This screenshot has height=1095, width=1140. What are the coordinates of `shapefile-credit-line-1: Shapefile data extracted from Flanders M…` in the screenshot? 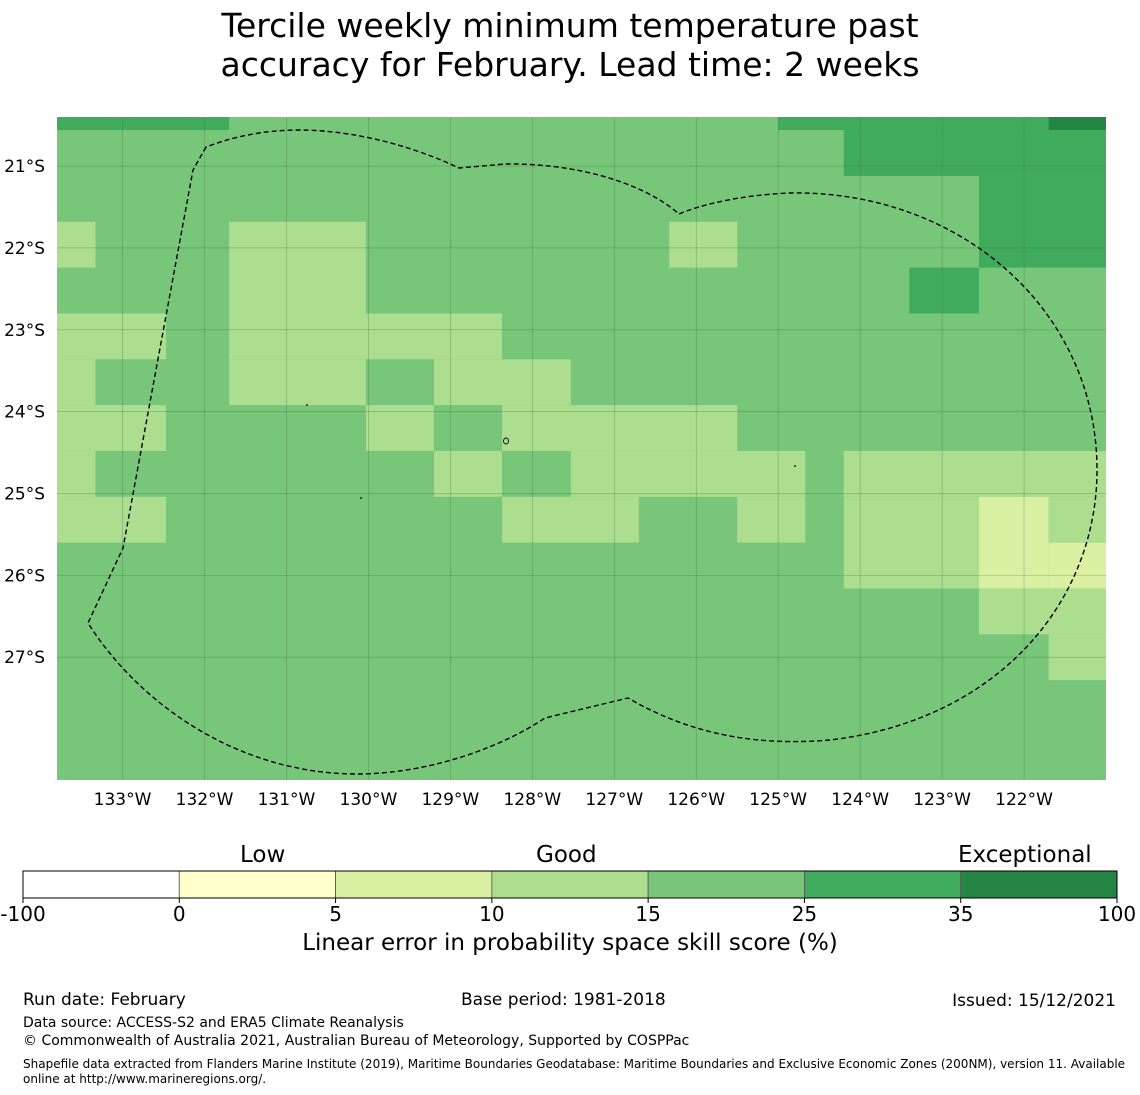 It's located at (574, 1064).